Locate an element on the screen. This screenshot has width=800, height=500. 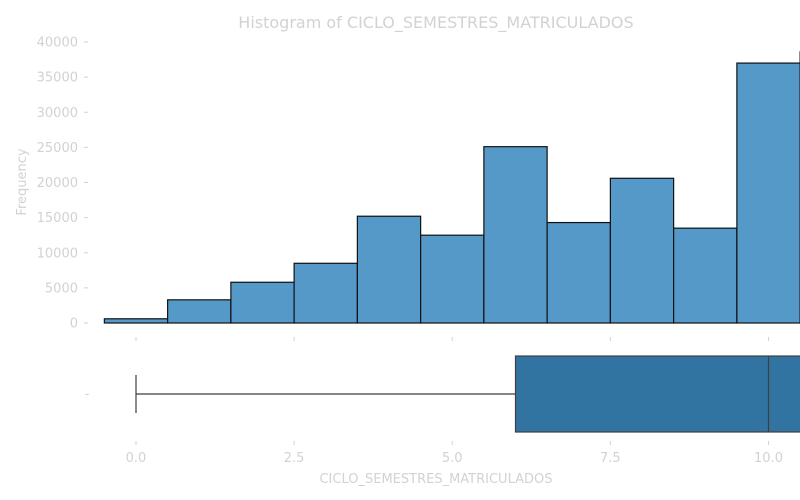
histogram-y-axis-label: Frequency is located at coordinates (22, 181).